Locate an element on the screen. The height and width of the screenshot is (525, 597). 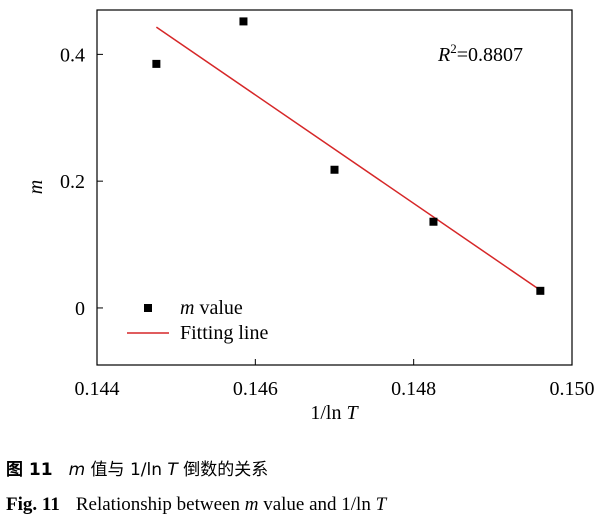
y-tick-label: 0.2 is located at coordinates (72, 182).